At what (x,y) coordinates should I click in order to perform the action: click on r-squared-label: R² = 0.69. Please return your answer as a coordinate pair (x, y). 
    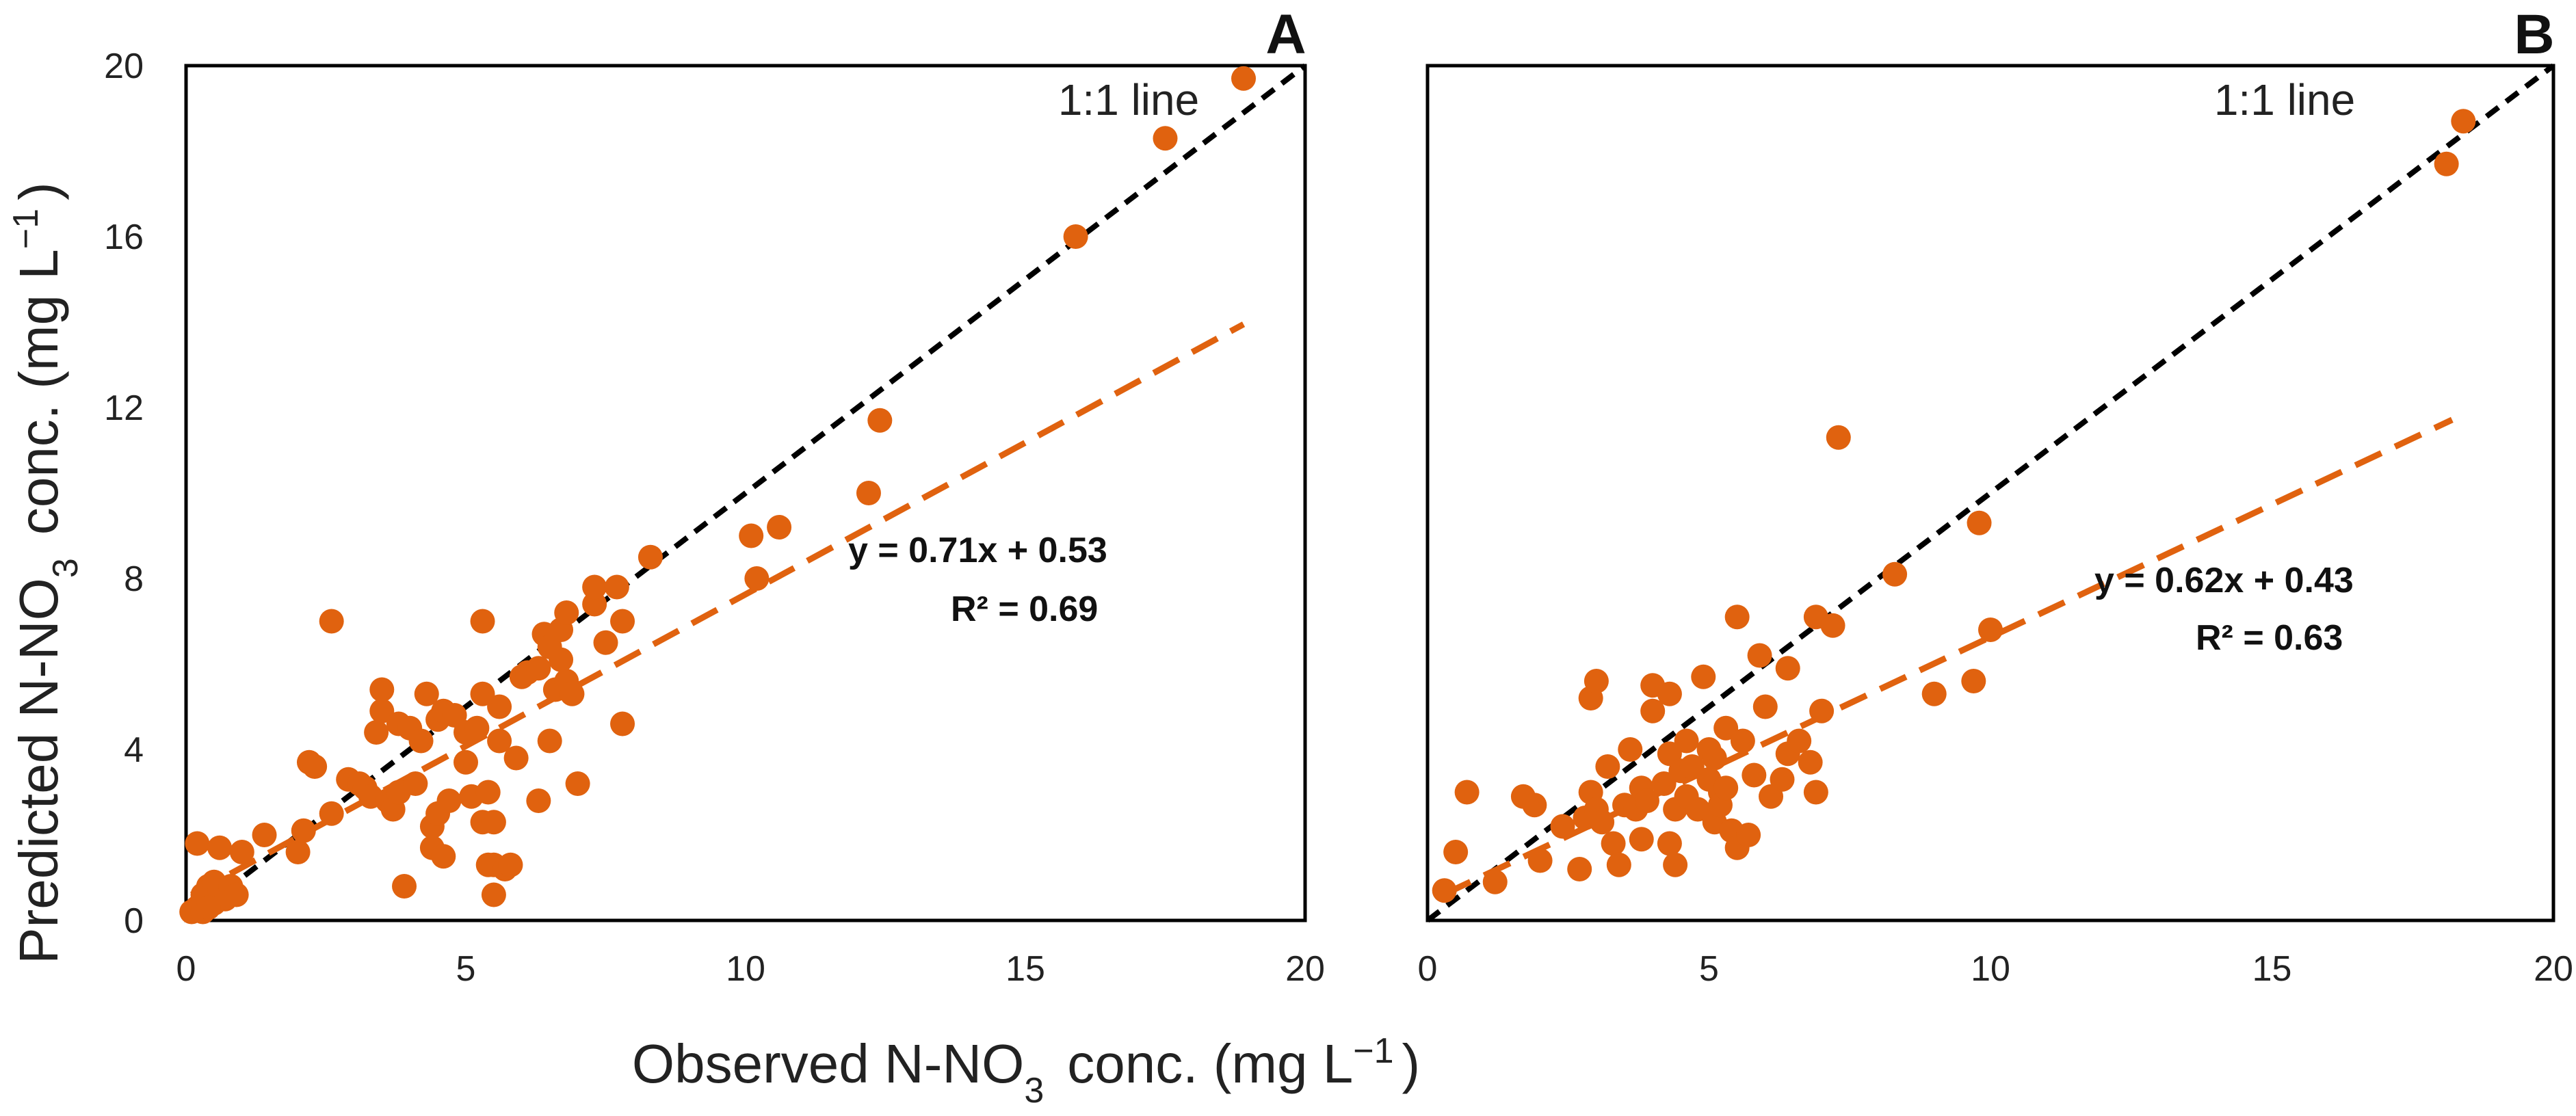
    Looking at the image, I should click on (1024, 609).